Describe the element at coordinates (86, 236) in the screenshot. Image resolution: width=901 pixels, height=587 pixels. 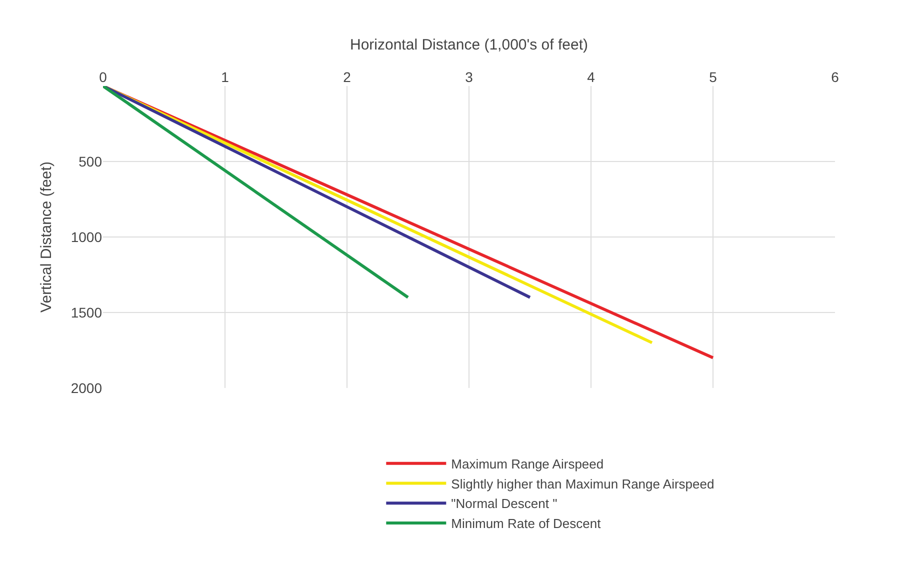
I see `y-tick-label: 1000` at that location.